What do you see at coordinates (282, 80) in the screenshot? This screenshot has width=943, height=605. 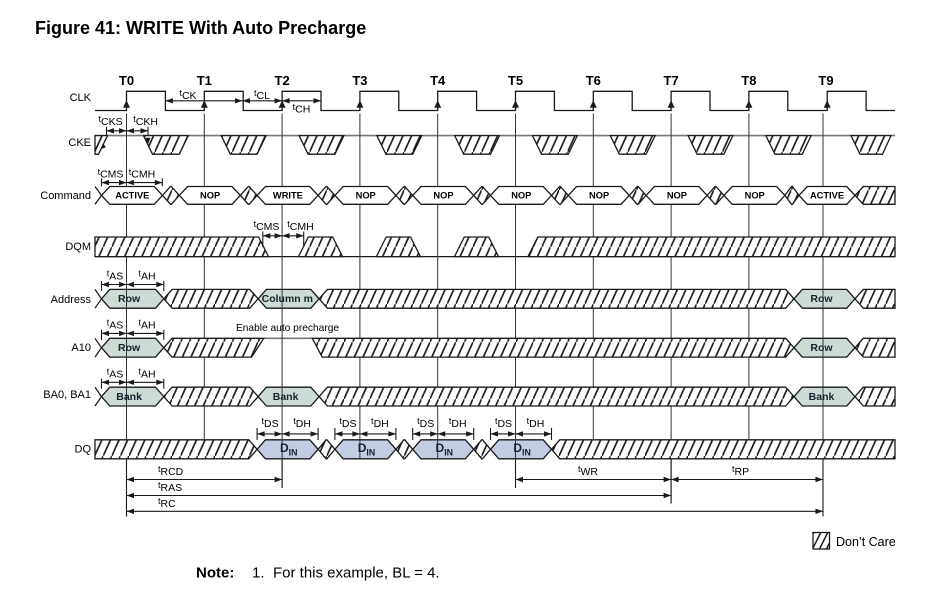 I see `svg-text: T2` at bounding box center [282, 80].